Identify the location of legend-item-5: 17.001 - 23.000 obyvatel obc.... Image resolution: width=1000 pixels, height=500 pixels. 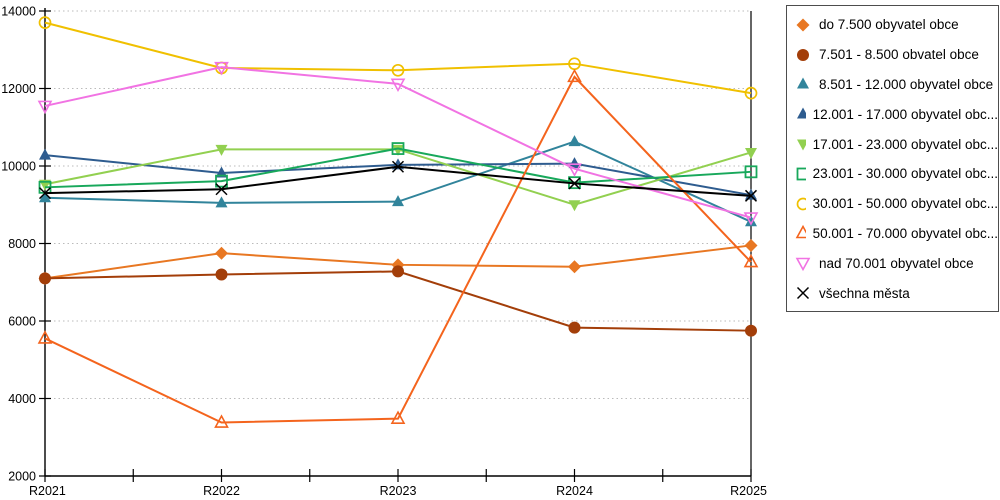
(896, 144).